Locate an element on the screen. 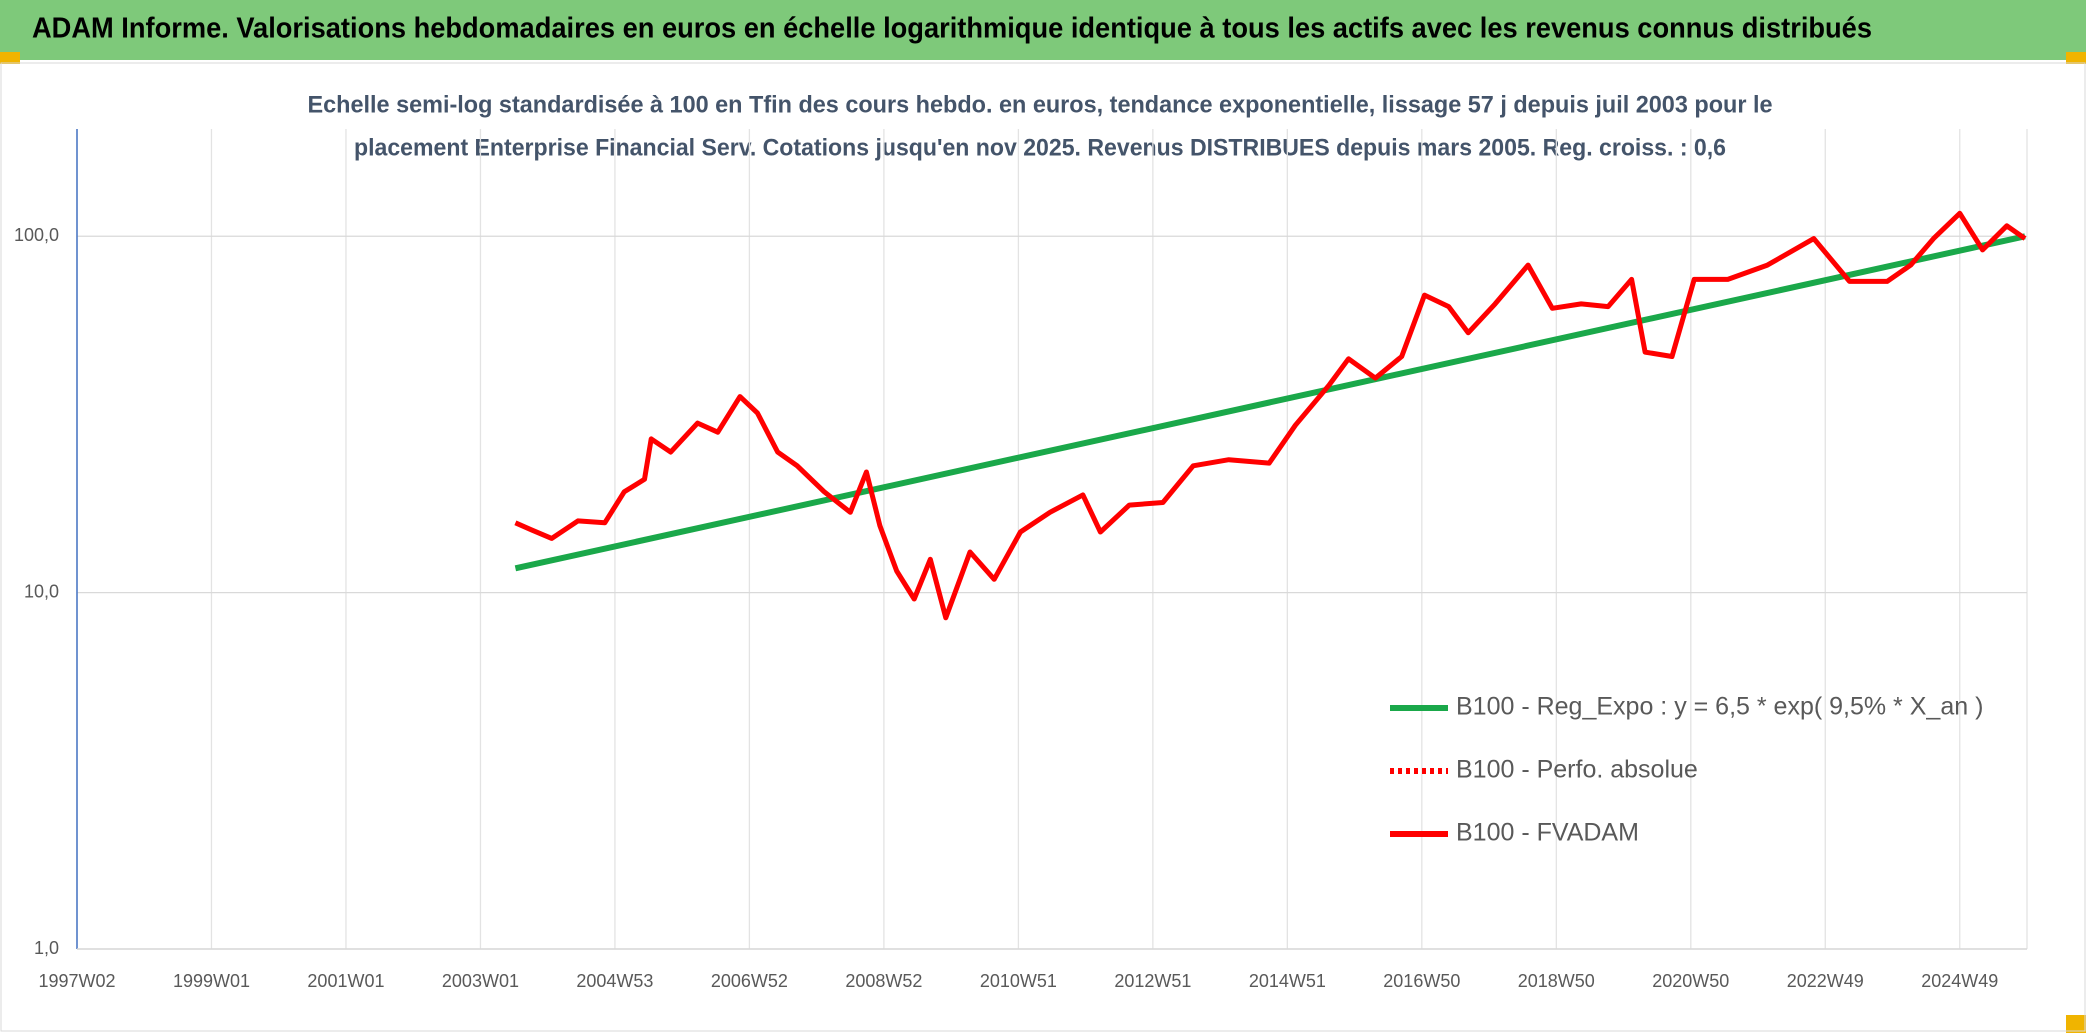 This screenshot has width=2086, height=1033. y-tick-label: 100,0 is located at coordinates (36, 235).